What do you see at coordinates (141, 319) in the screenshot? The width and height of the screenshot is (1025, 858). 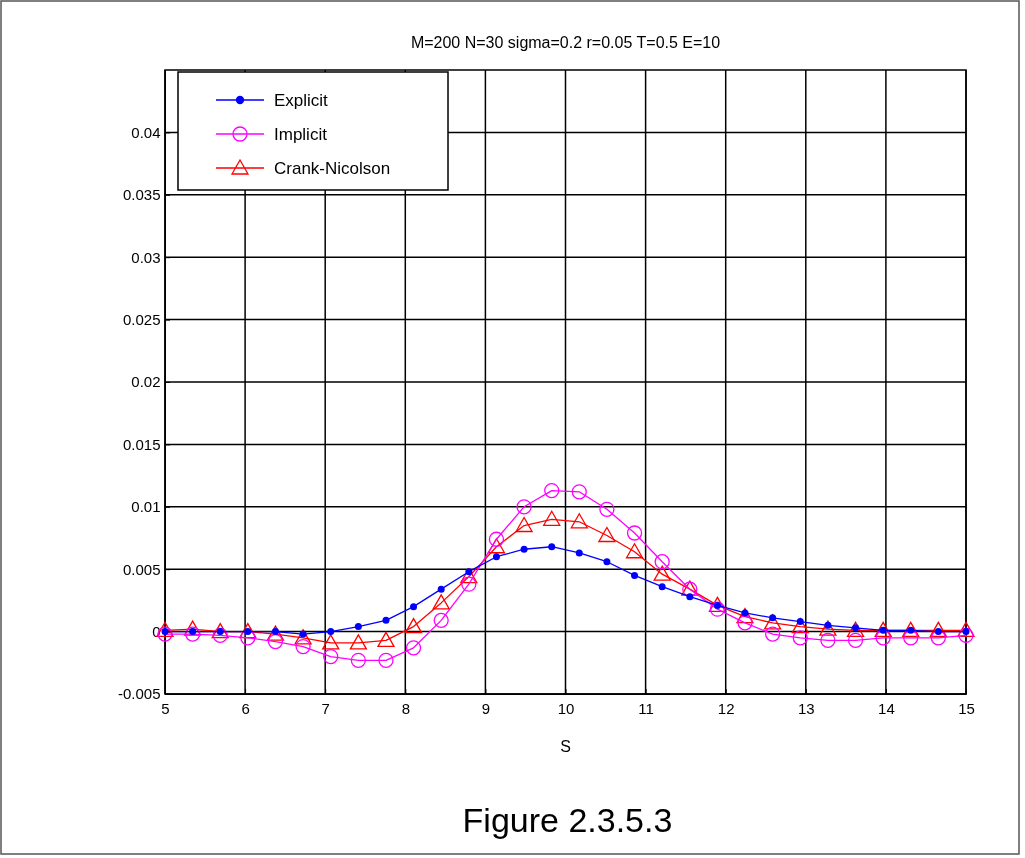 I see `y-tick-label: 0.025` at bounding box center [141, 319].